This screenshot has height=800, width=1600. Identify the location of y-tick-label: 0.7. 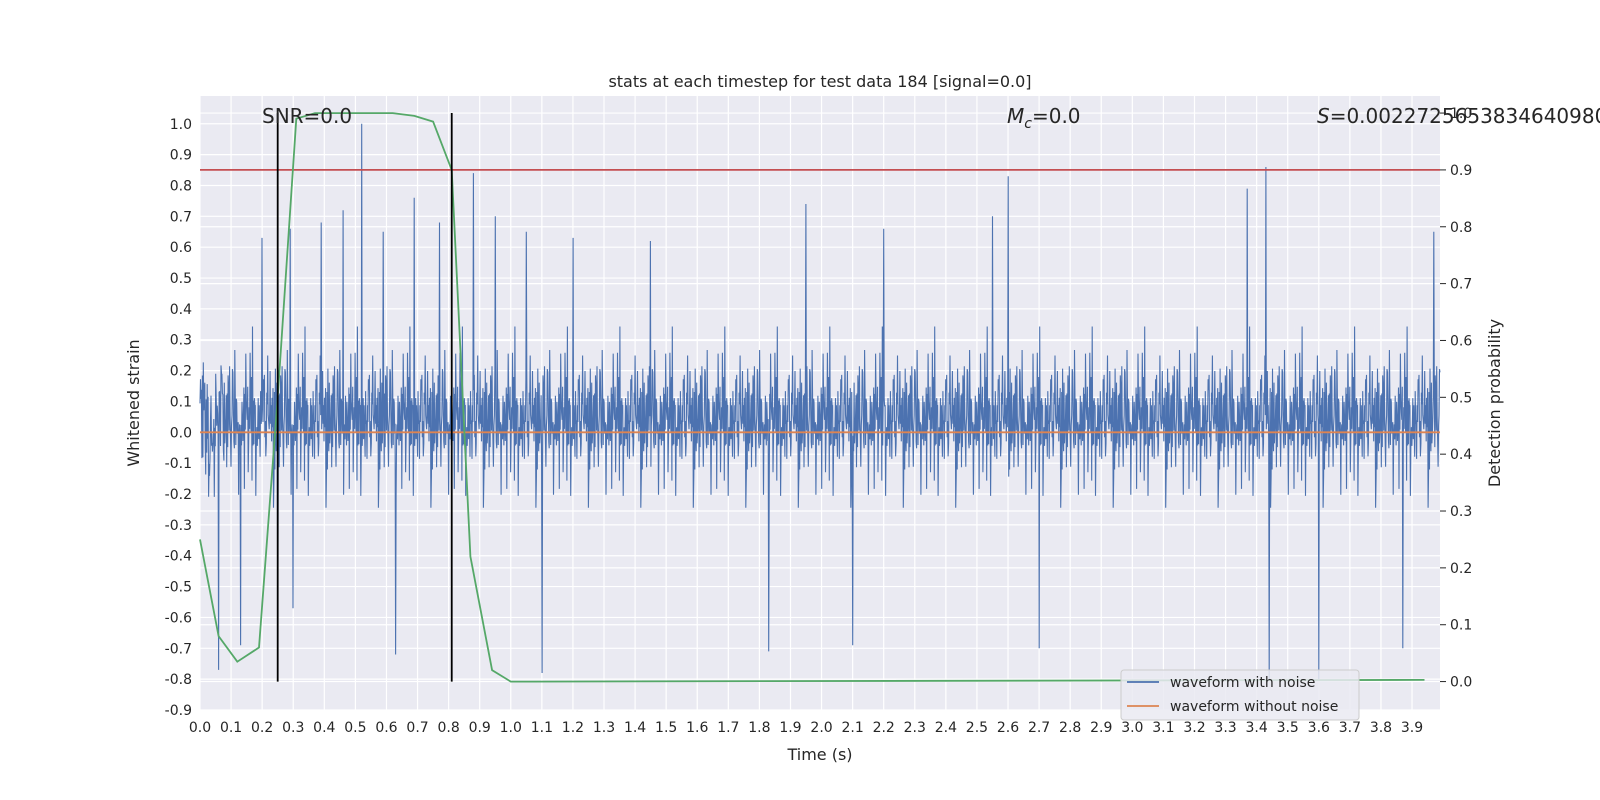
(181, 217).